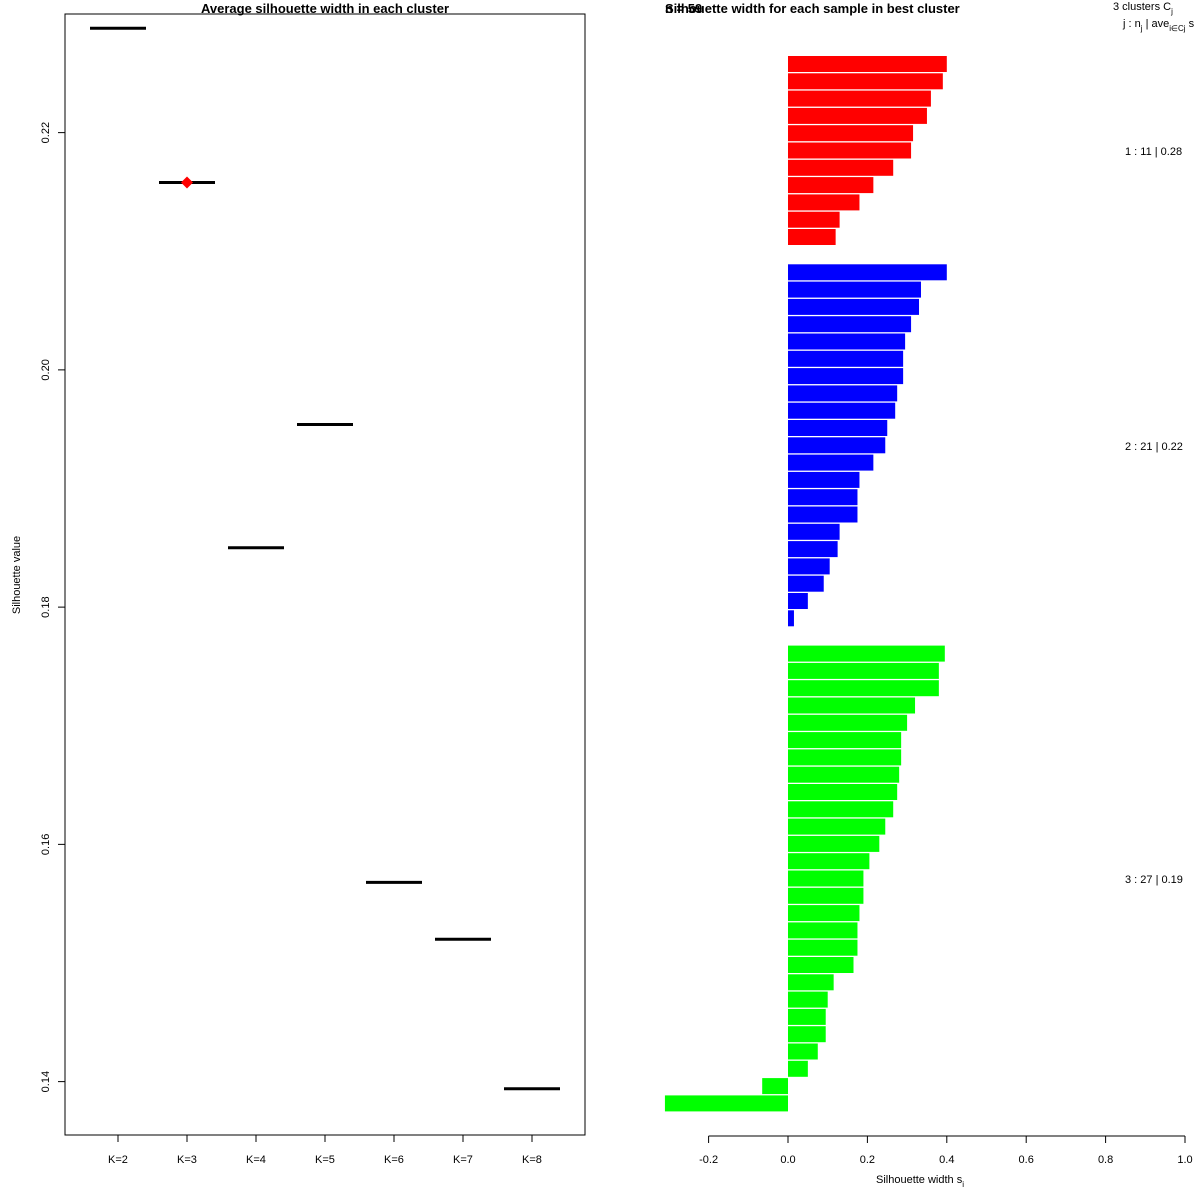 The image size is (1200, 1200). I want to click on left-x-tick-label: K=6, so click(394, 1160).